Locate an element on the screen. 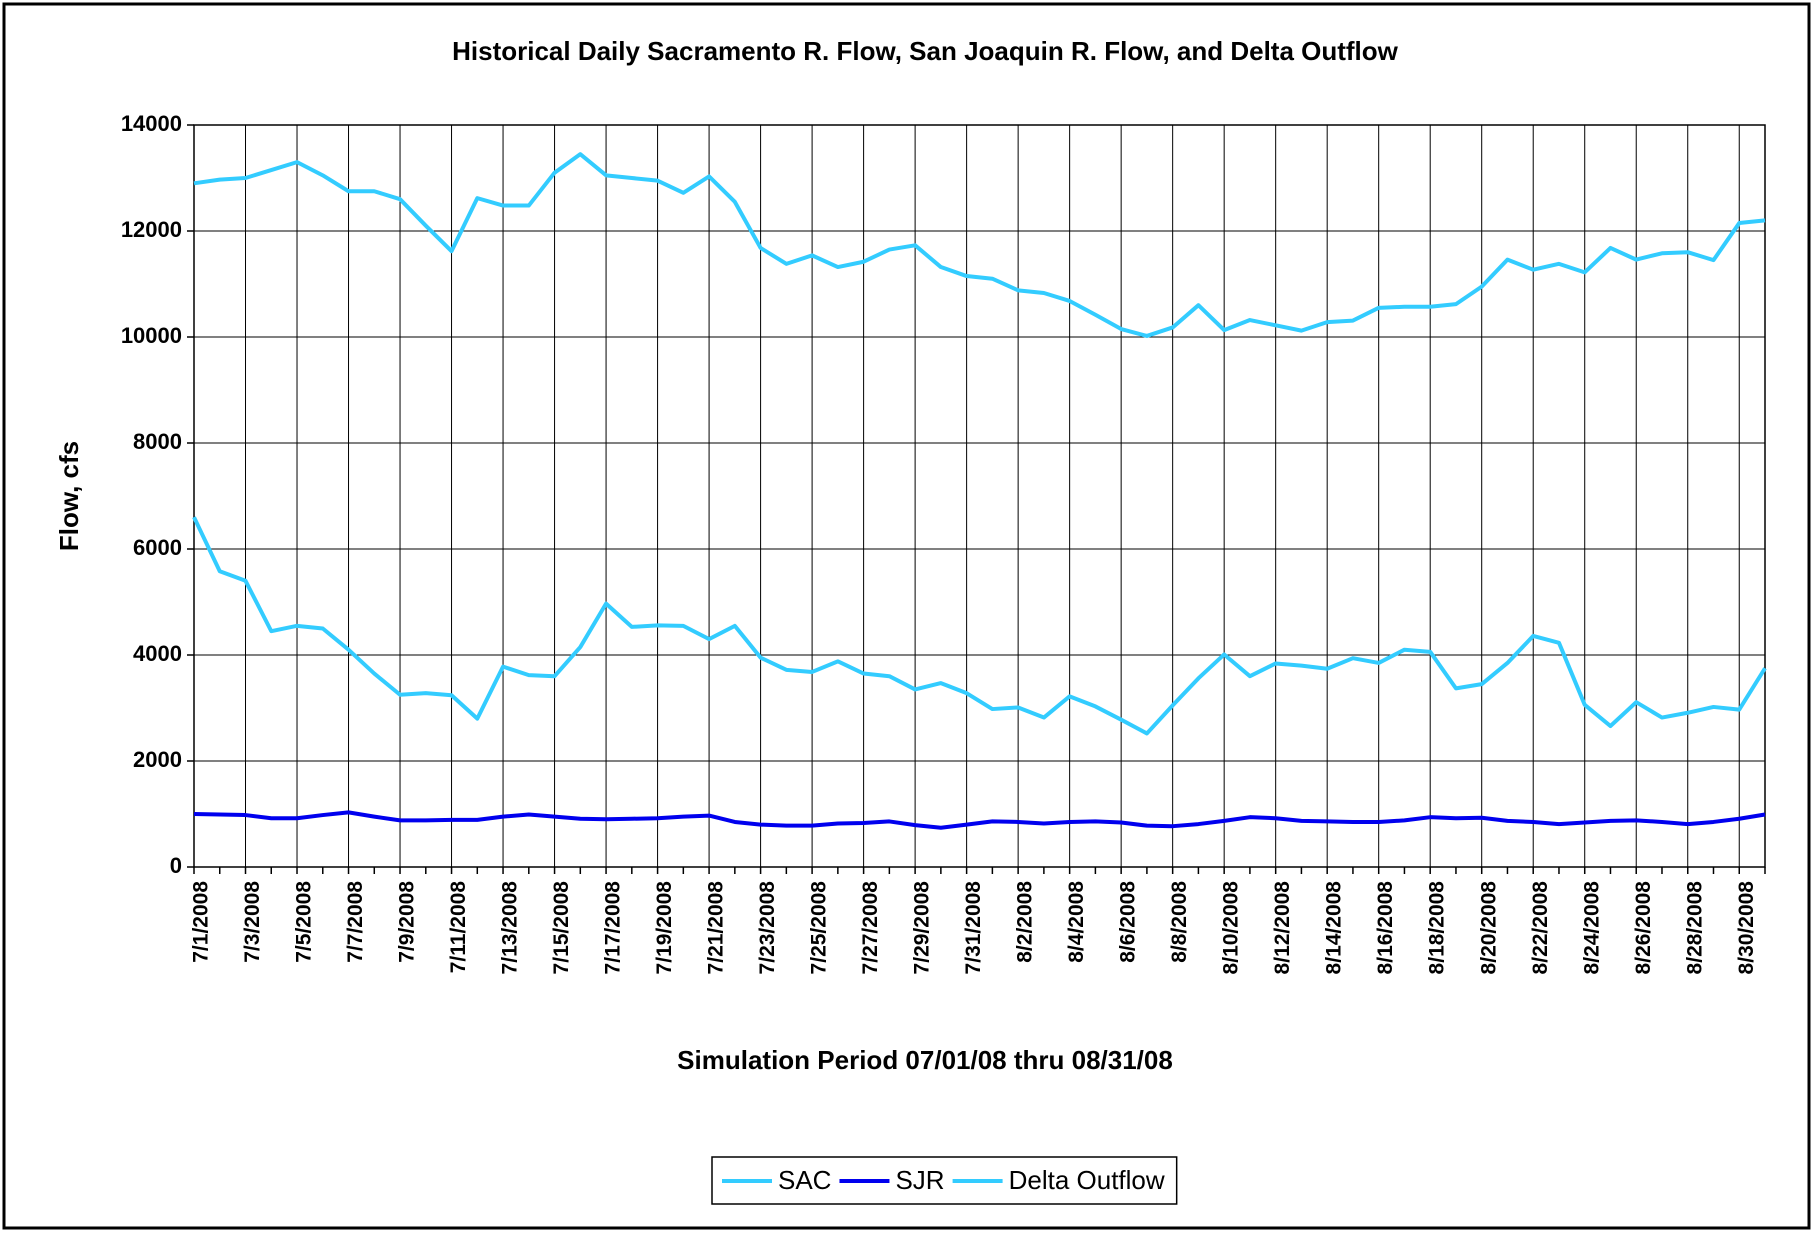  y-tick-label: 14000 is located at coordinates (151, 123).